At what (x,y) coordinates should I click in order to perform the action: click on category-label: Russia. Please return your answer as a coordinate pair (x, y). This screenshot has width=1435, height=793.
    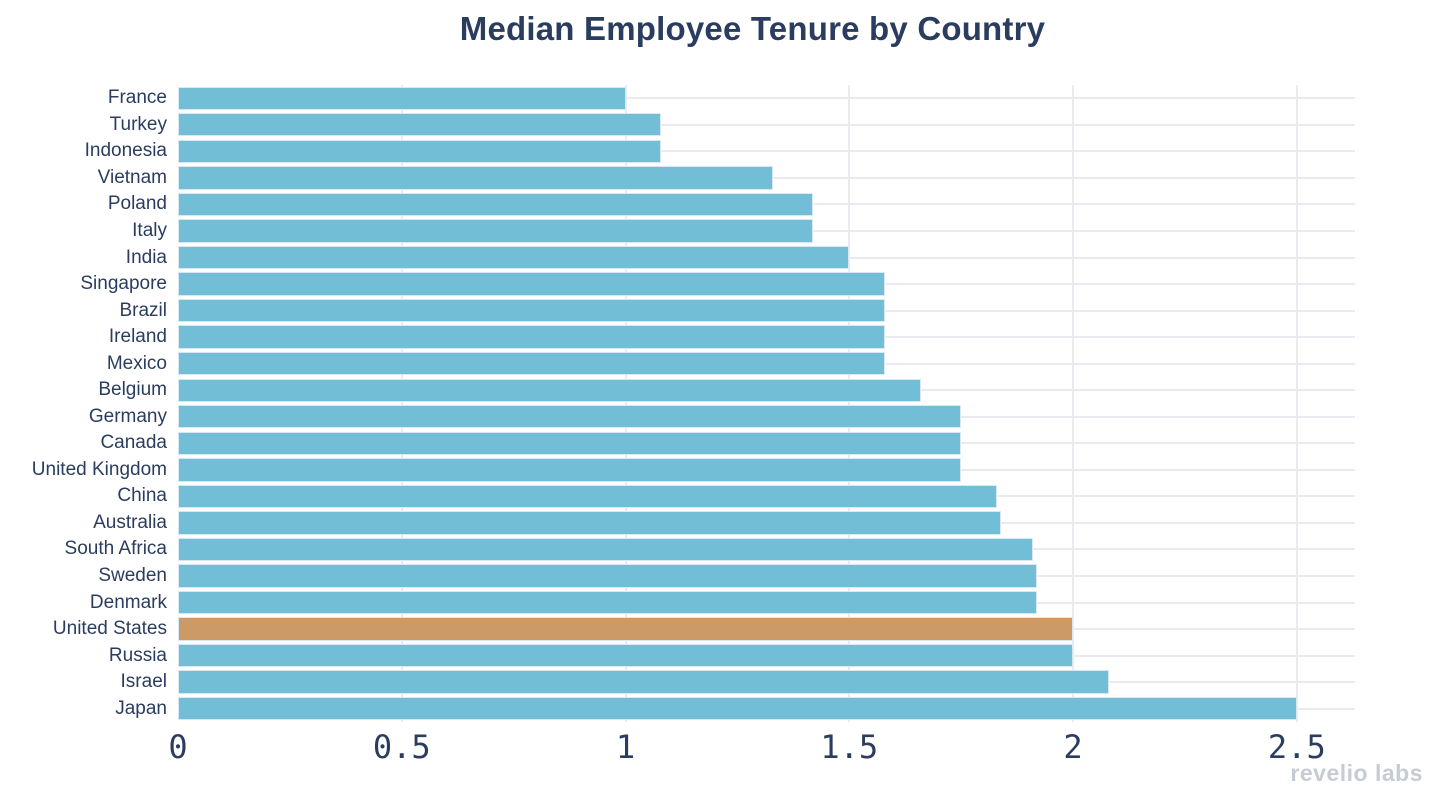
    Looking at the image, I should click on (137, 655).